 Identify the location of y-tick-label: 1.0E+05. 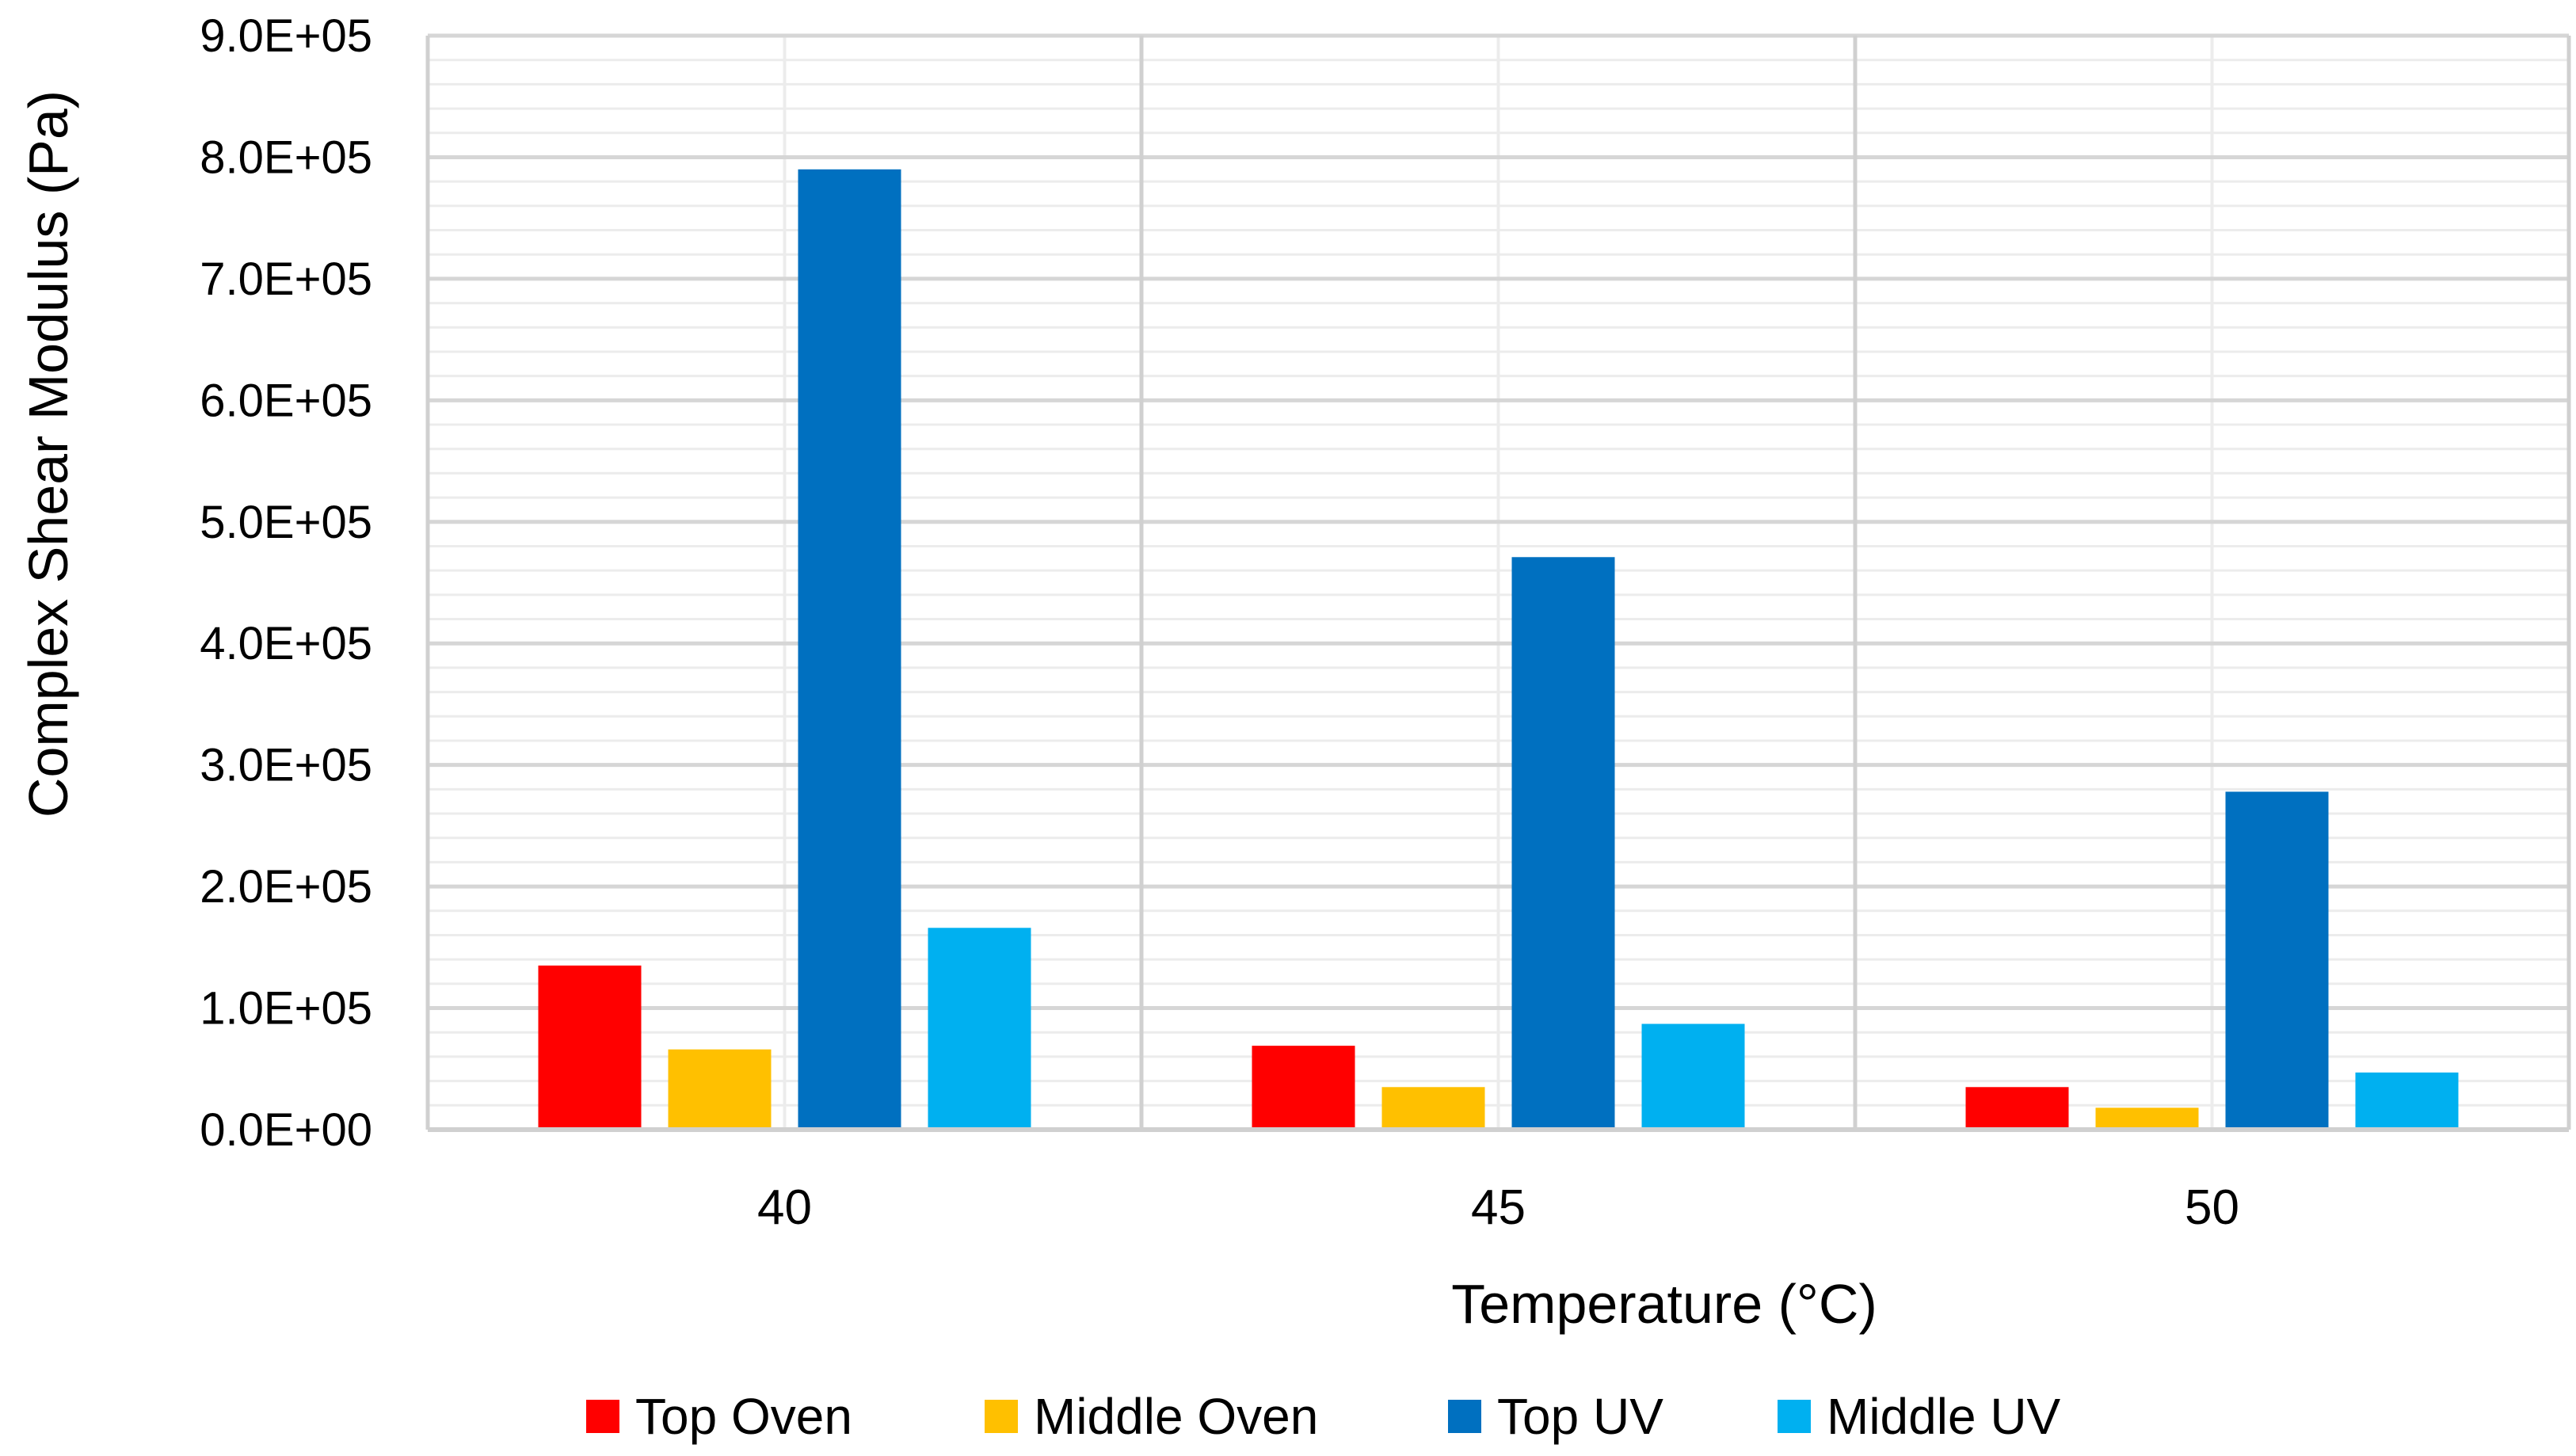
(286, 1009).